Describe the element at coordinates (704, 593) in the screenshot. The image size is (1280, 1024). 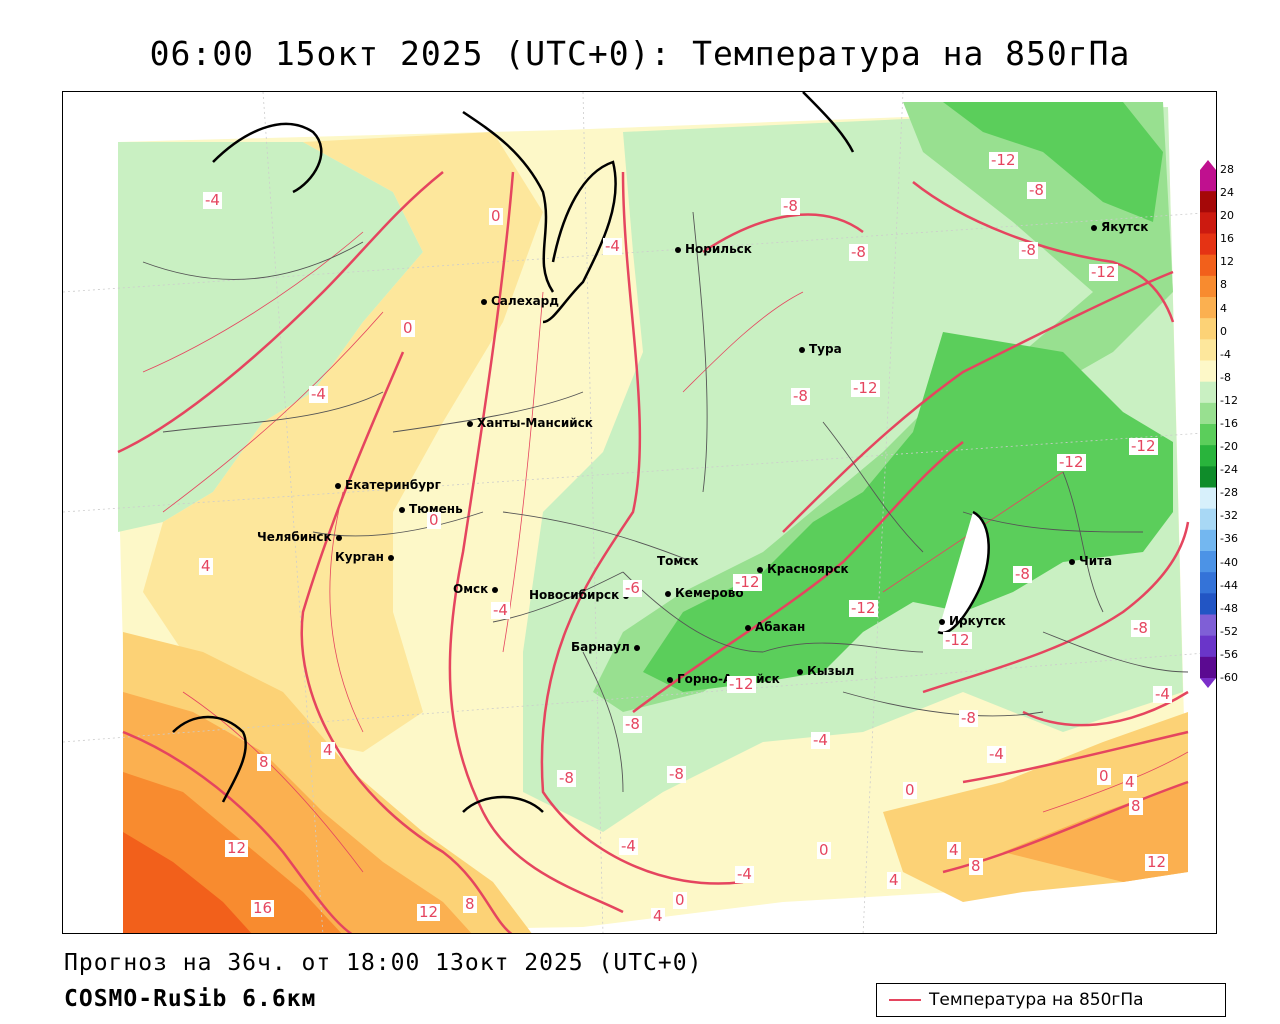
I see `city-kemerovo: Кемерово` at that location.